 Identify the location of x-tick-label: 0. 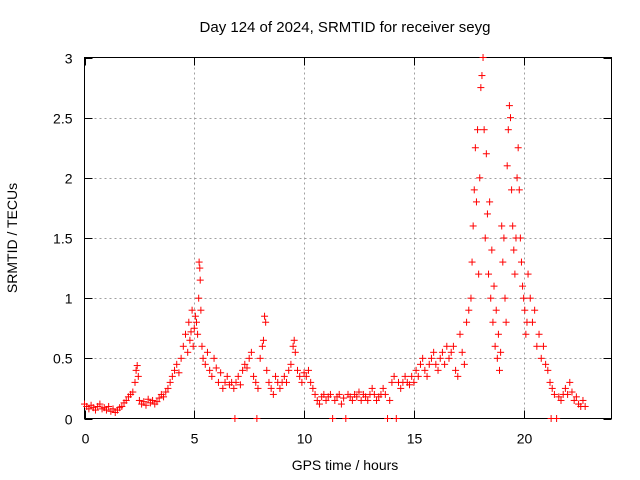
(86, 439).